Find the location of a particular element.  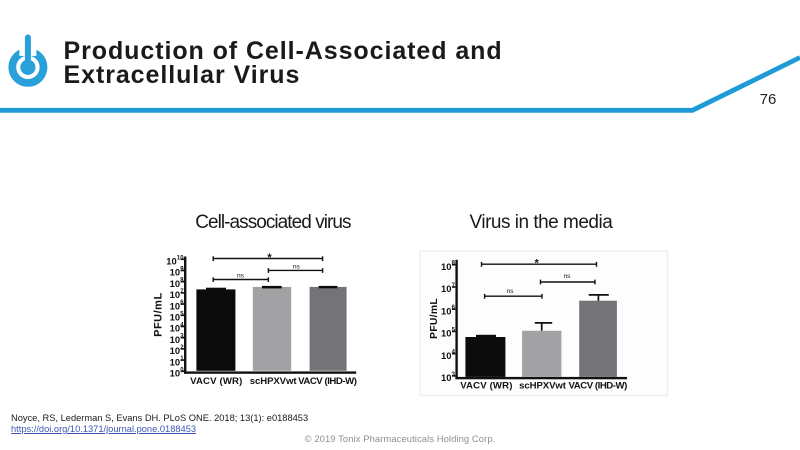

svg-text: Cell-associated virus is located at coordinates (273, 222).